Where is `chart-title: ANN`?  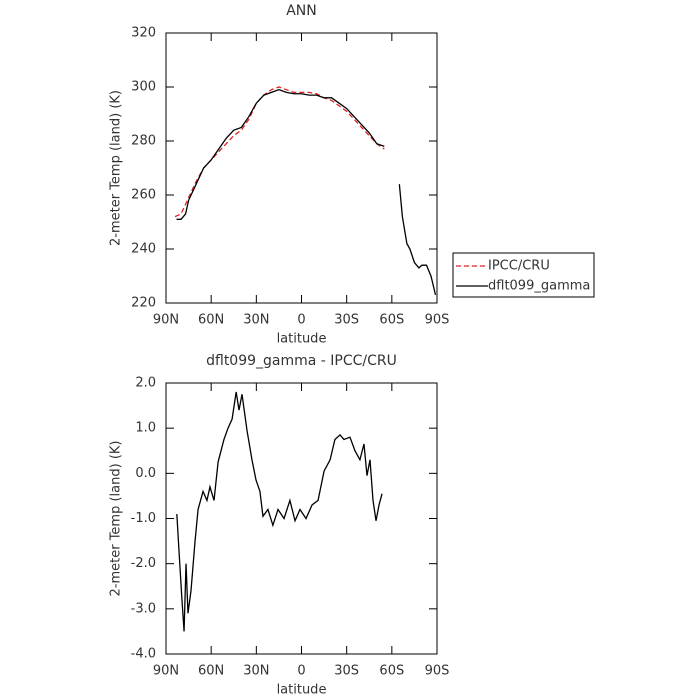 chart-title: ANN is located at coordinates (301, 11).